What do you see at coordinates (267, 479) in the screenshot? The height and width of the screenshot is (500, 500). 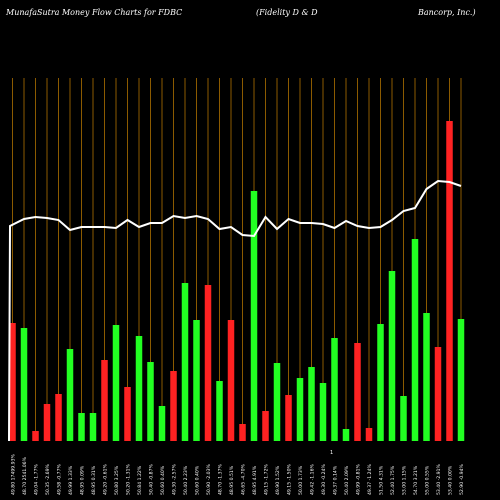 I see `bar-date-label: 49.15 -1.72%` at bounding box center [267, 479].